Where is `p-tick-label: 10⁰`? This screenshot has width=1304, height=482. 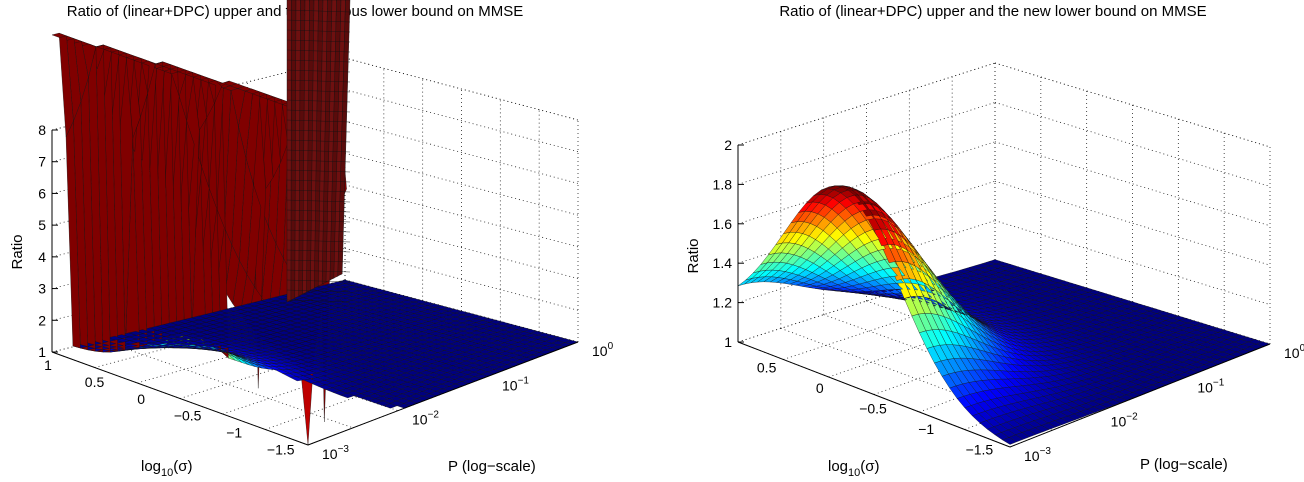
p-tick-label: 10⁰ is located at coordinates (1294, 352).